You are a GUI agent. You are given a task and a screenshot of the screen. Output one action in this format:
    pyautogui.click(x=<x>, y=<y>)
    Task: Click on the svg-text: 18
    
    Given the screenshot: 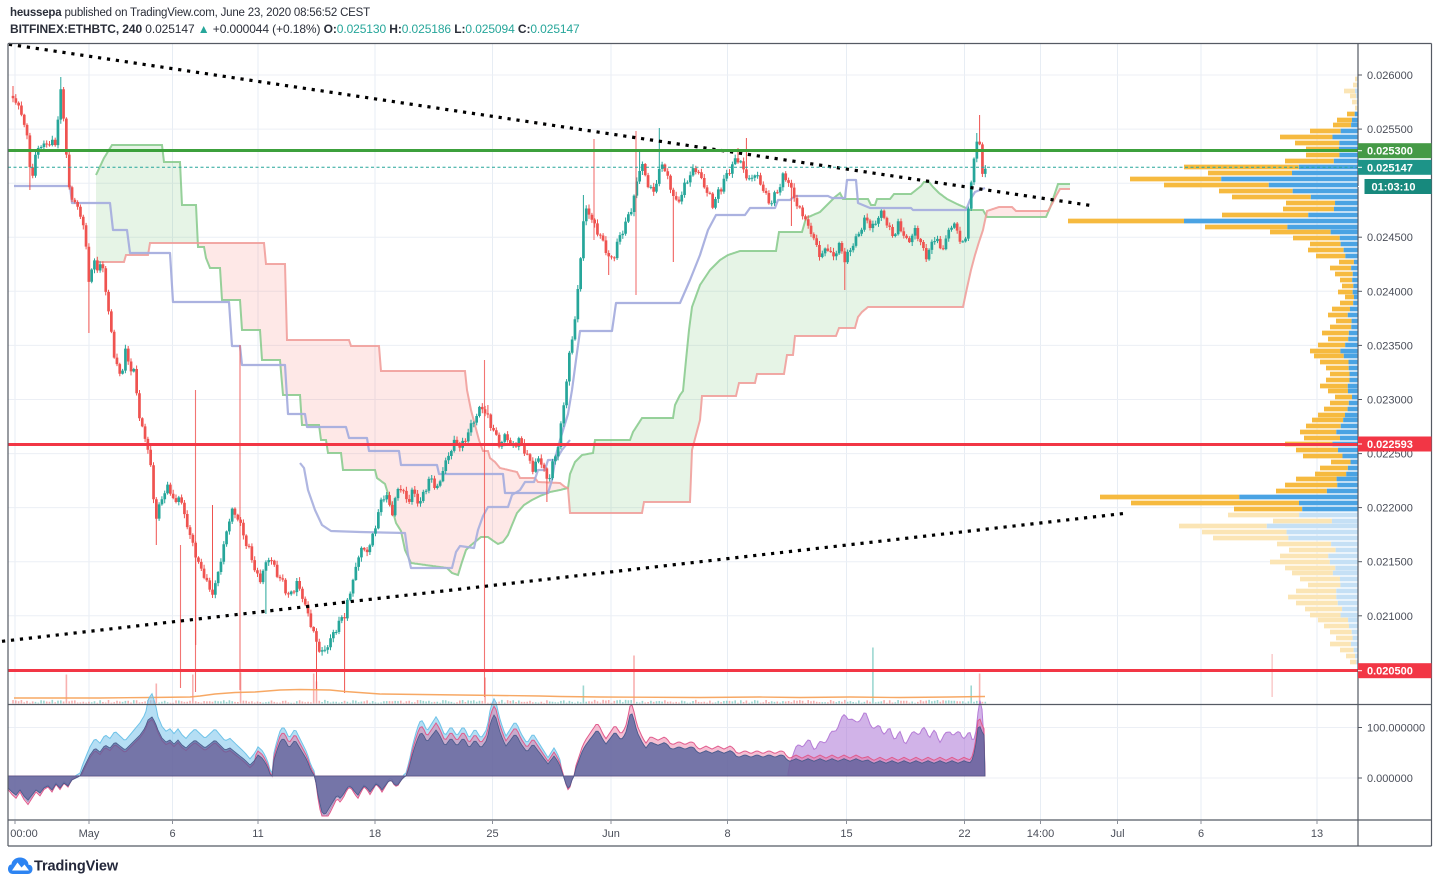 What is the action you would take?
    pyautogui.click(x=375, y=834)
    